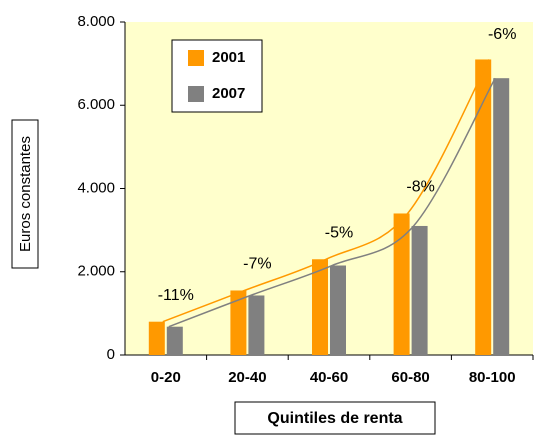 This screenshot has width=535, height=438. I want to click on x-tick-label: 80-100, so click(492, 377).